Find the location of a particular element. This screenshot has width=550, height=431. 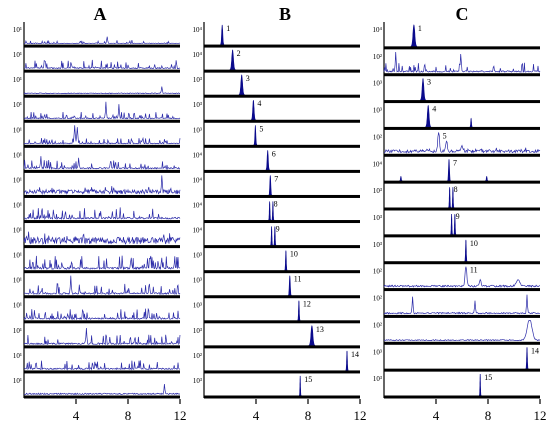

peak-number-label: 7 is located at coordinates (455, 162).